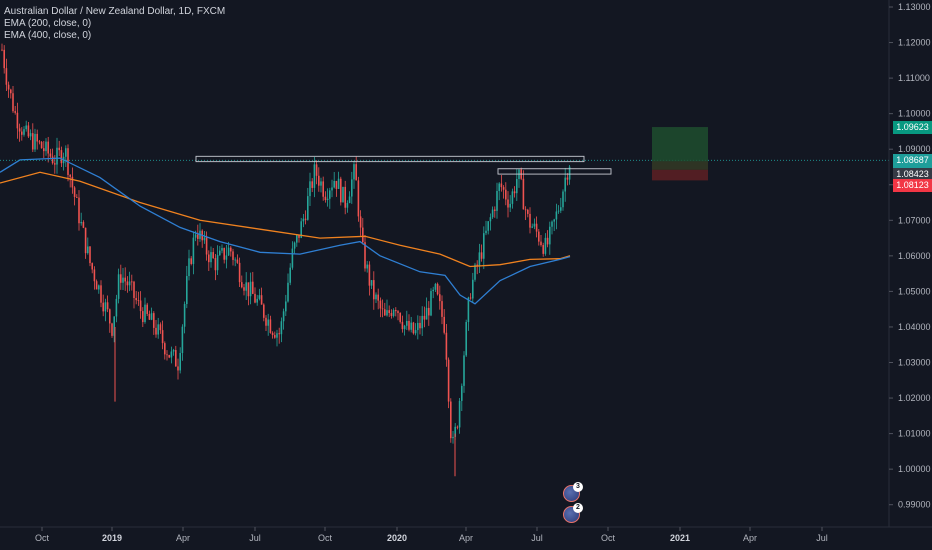  Describe the element at coordinates (914, 256) in the screenshot. I see `price-tick-label: 1.06000` at that location.